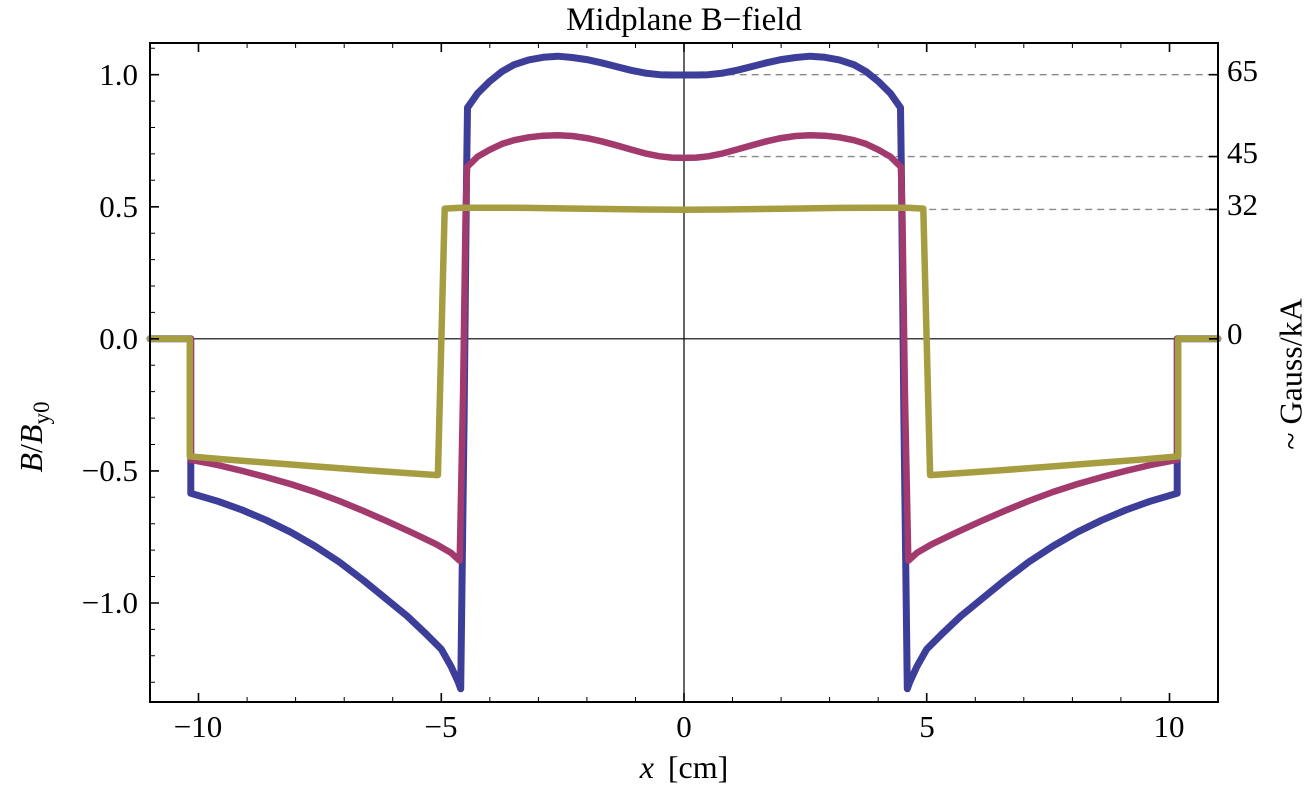  Describe the element at coordinates (441, 726) in the screenshot. I see `x-tick-label--5: −5` at that location.